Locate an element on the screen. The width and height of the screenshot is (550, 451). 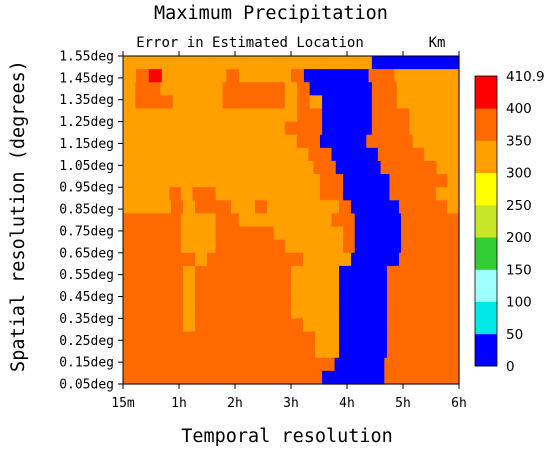
colorbar-label: 250 is located at coordinates (519, 206).